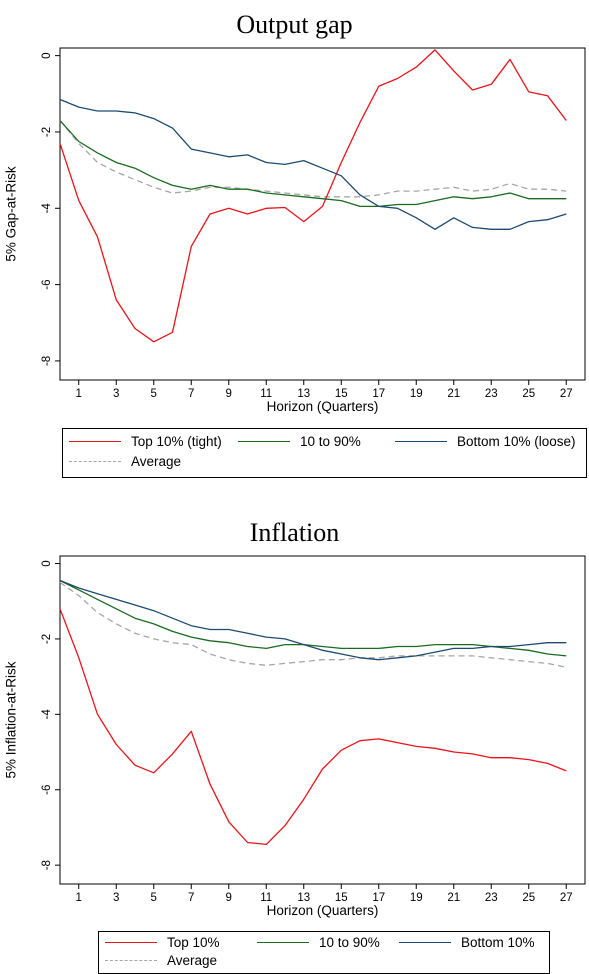  I want to click on inflation-series-average, so click(313, 624).